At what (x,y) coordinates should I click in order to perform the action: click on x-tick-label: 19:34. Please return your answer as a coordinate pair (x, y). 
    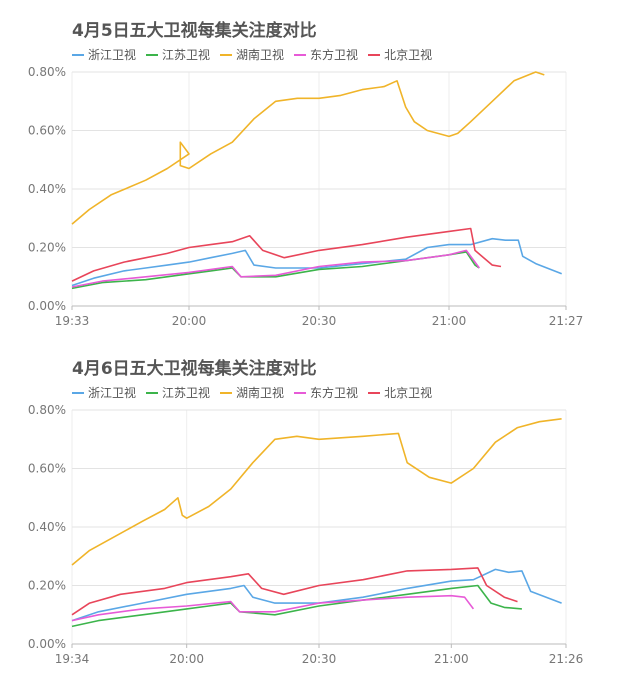
    Looking at the image, I should click on (72, 659).